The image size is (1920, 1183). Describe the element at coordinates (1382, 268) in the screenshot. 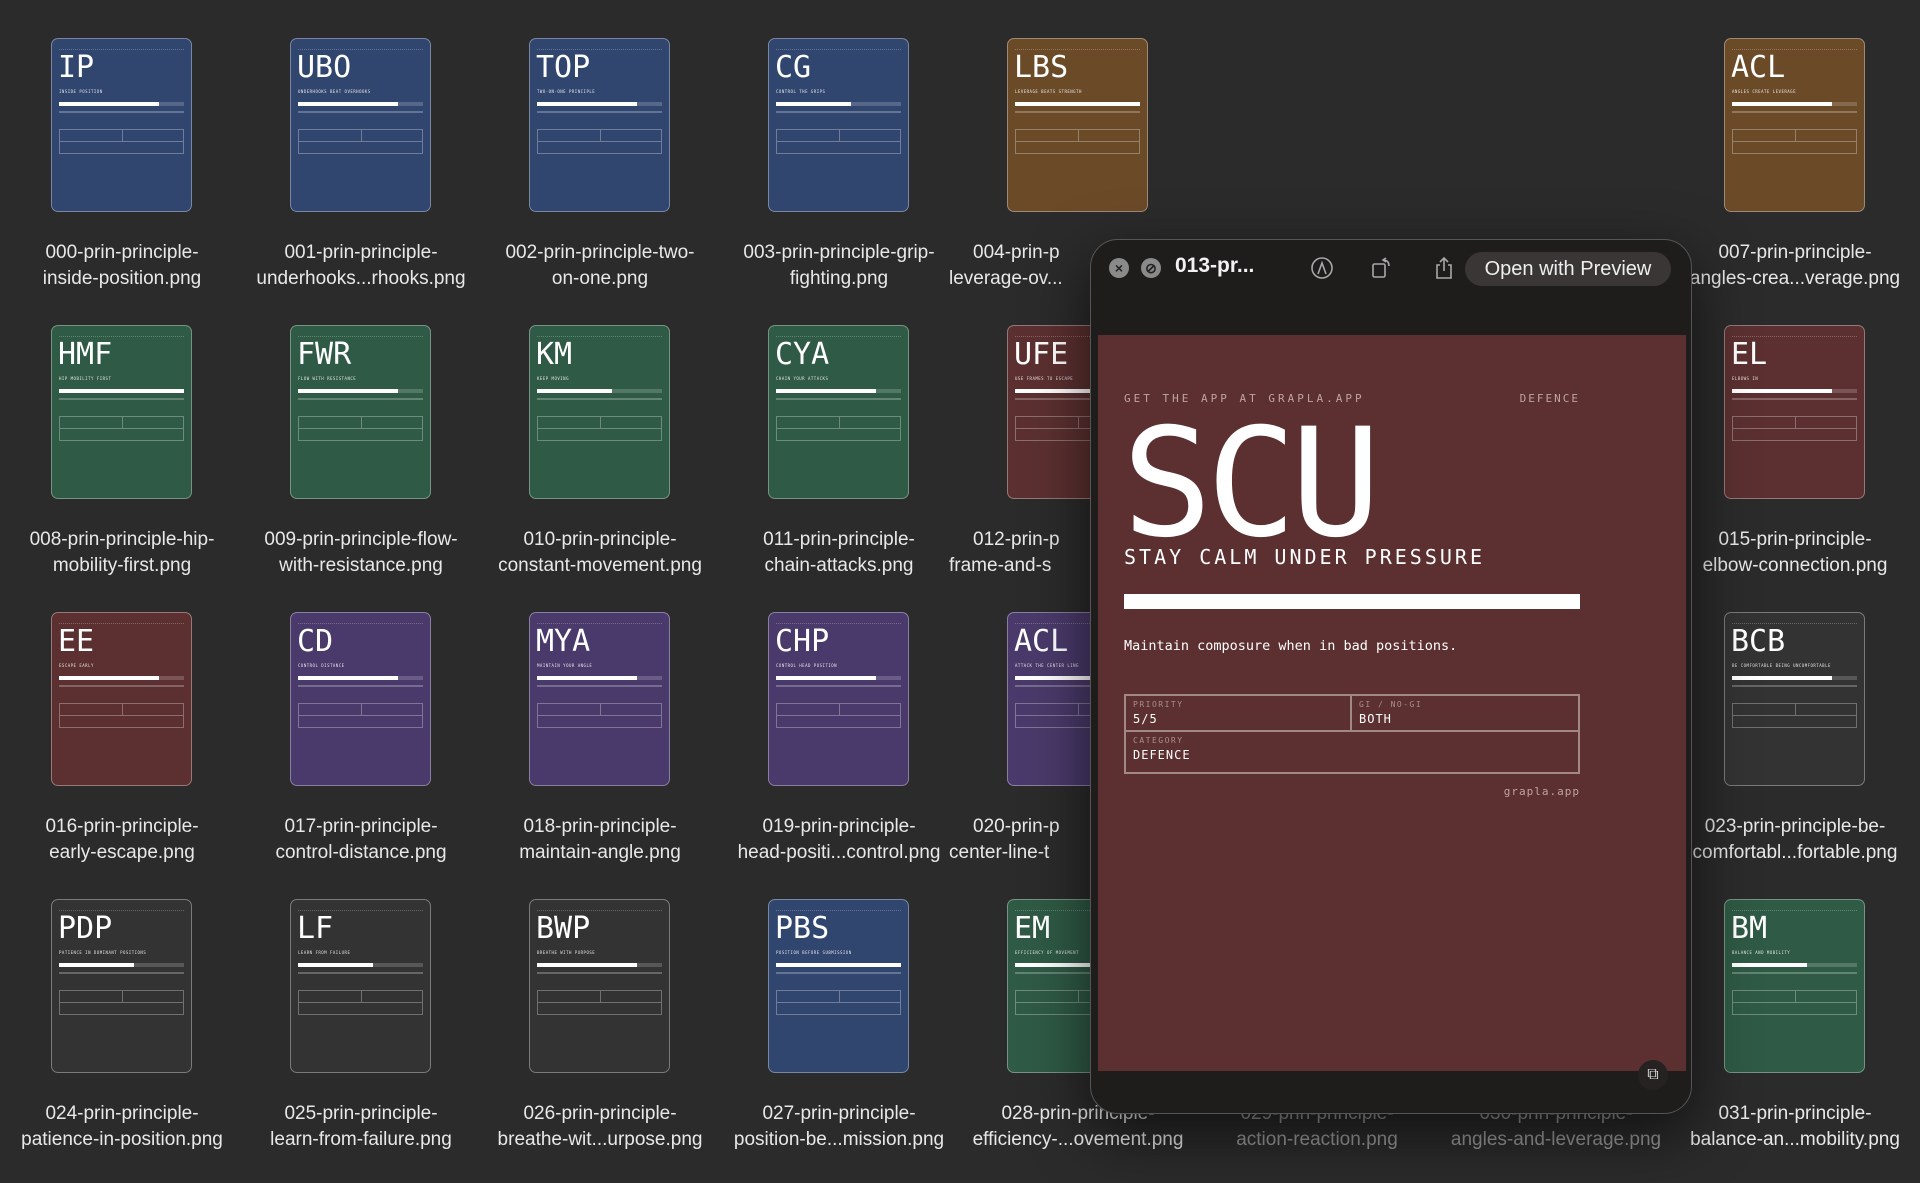

I see `rotate-icon` at that location.